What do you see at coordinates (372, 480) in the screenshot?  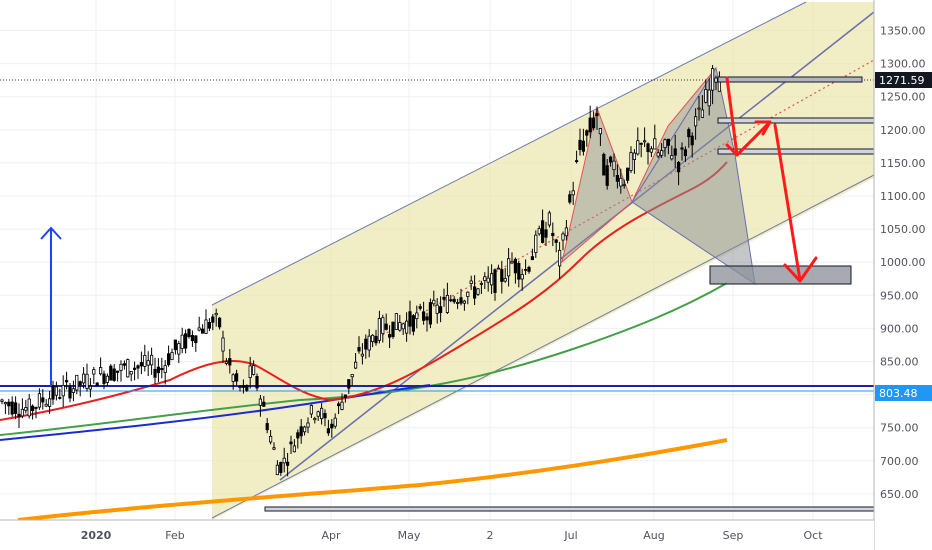 I see `moving-average-orange` at bounding box center [372, 480].